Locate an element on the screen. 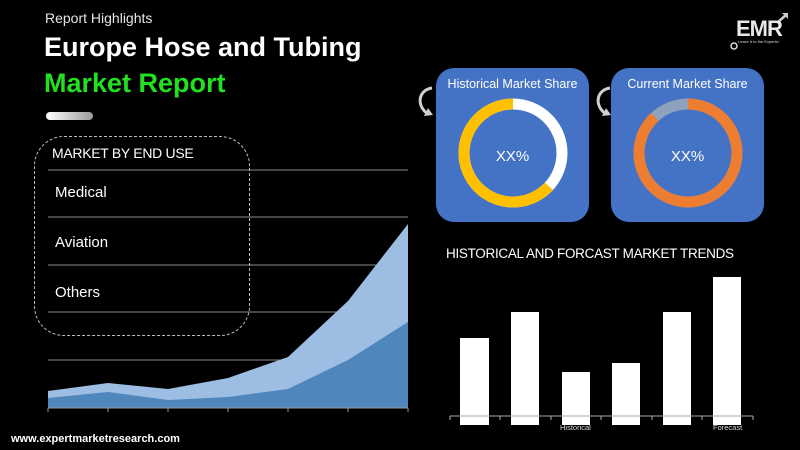 Image resolution: width=800 pixels, height=450 pixels. logo-text: EMR is located at coordinates (759, 28).